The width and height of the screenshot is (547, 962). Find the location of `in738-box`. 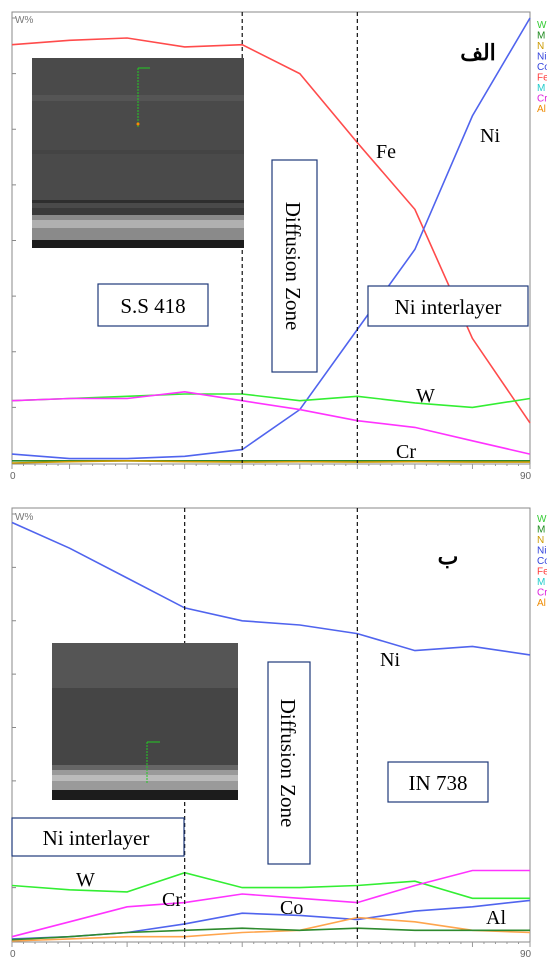

in738-box is located at coordinates (438, 782).